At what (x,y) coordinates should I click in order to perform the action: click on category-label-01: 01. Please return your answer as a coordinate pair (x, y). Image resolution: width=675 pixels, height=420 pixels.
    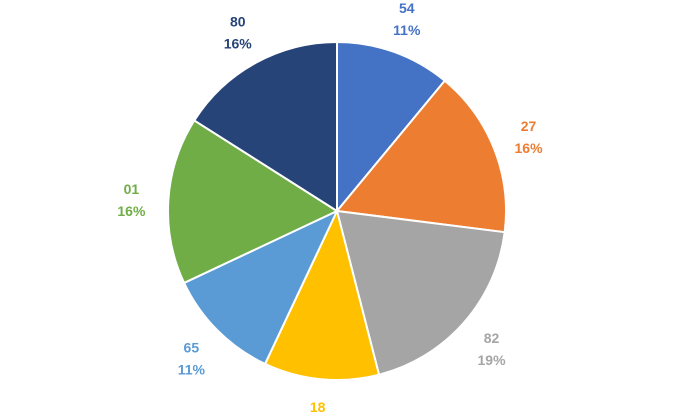
    Looking at the image, I should click on (132, 189).